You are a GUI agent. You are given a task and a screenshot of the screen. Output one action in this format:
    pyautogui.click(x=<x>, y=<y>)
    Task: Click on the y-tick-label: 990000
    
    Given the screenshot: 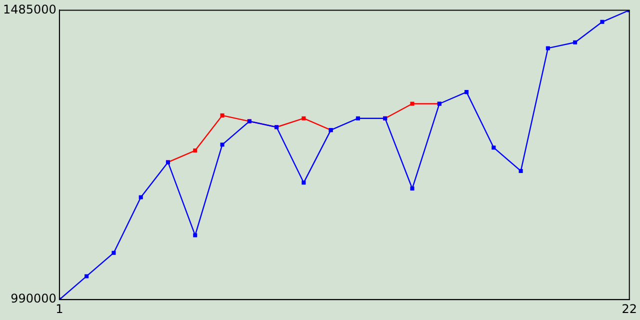 What is the action you would take?
    pyautogui.click(x=33, y=299)
    